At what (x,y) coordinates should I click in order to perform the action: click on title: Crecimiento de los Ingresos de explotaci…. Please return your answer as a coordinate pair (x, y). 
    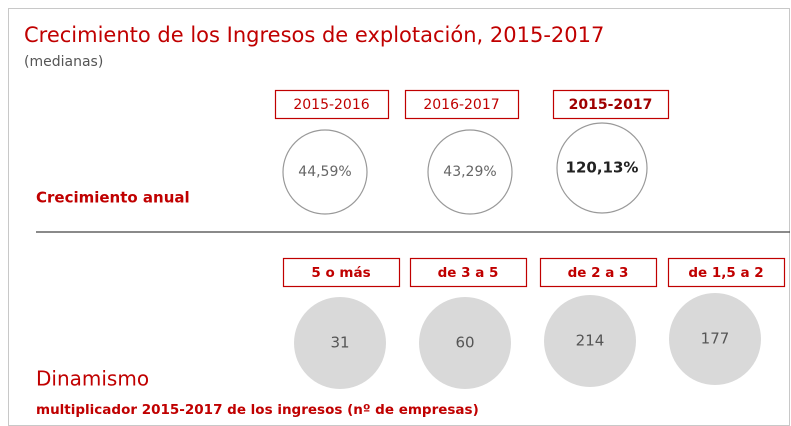
    Looking at the image, I should click on (314, 35).